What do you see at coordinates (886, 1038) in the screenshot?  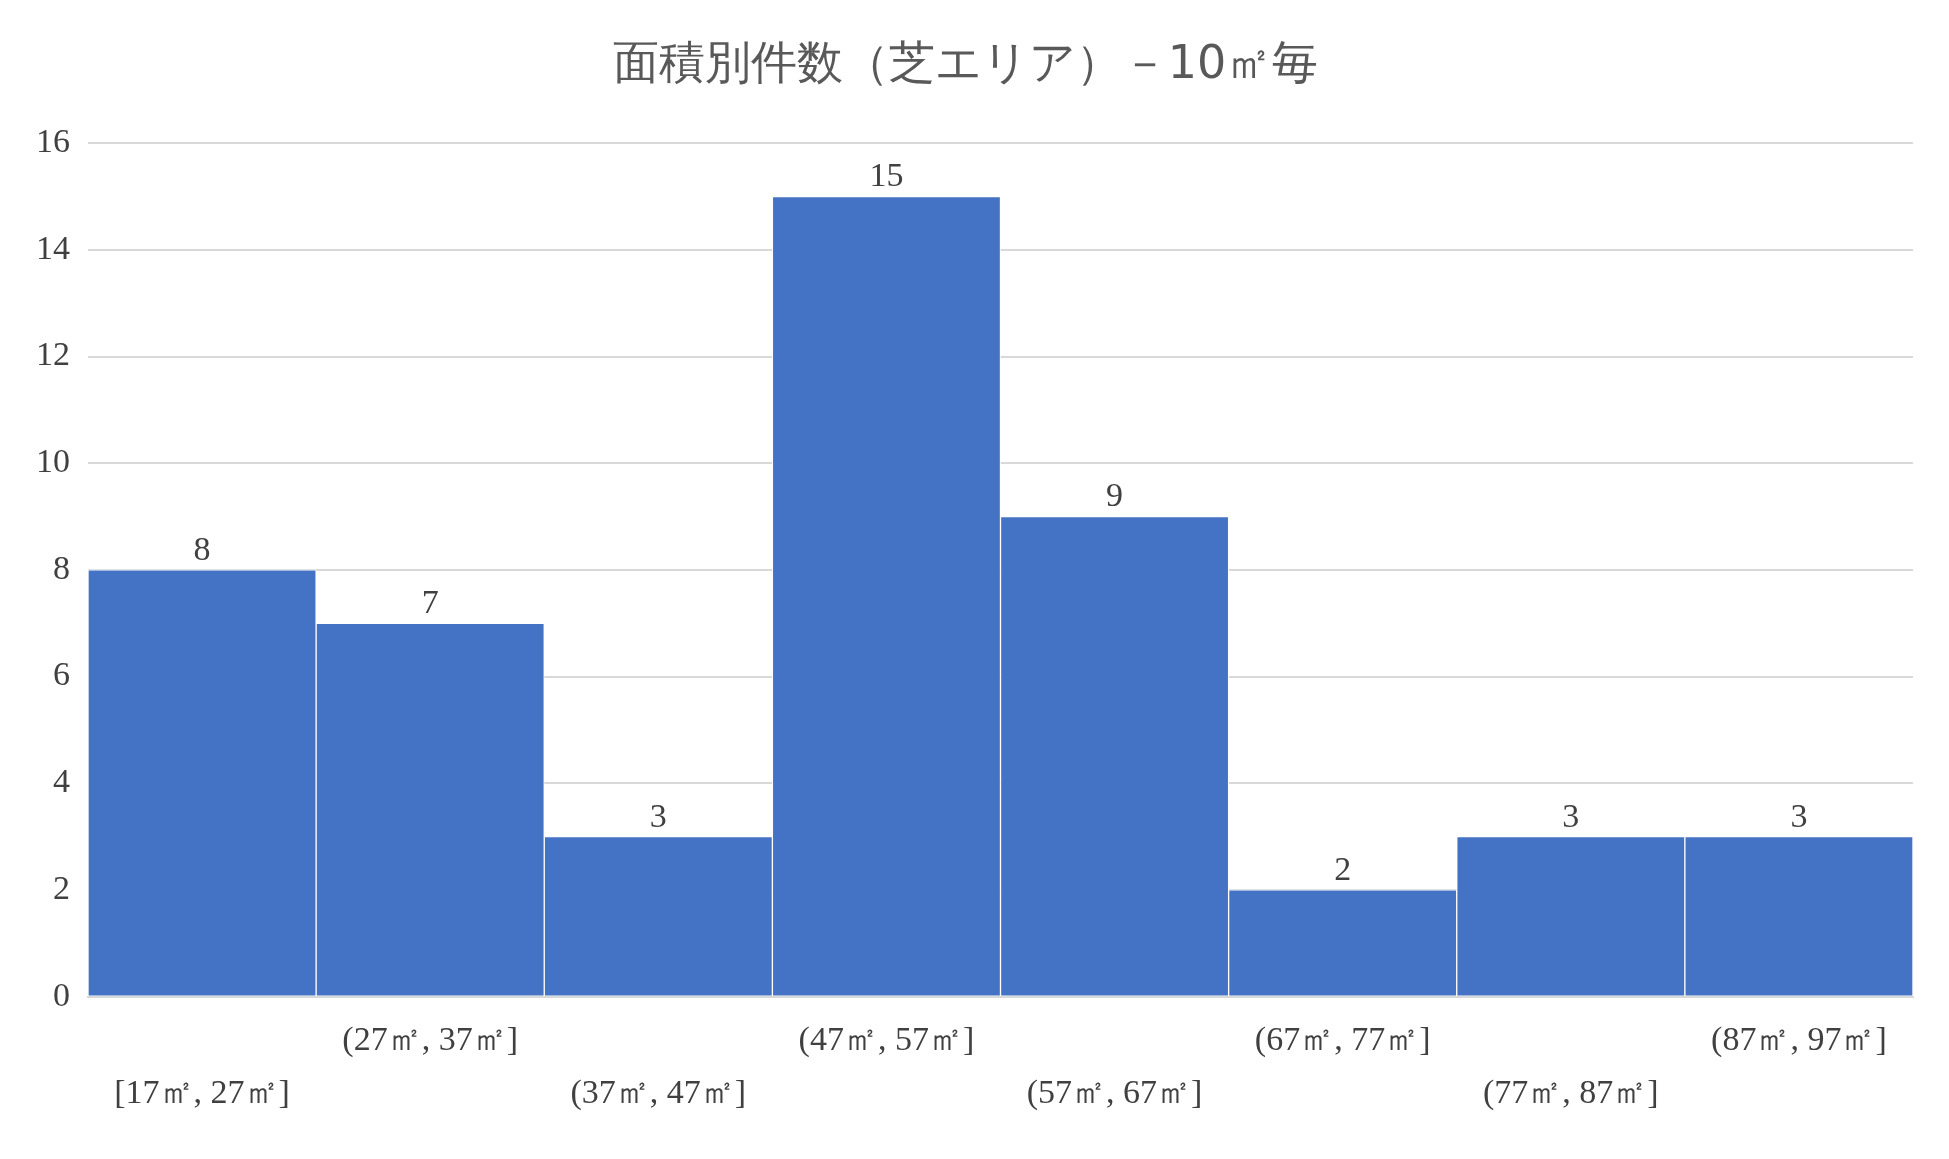 I see `x-tick-label: (47㎡, 57㎡]` at bounding box center [886, 1038].